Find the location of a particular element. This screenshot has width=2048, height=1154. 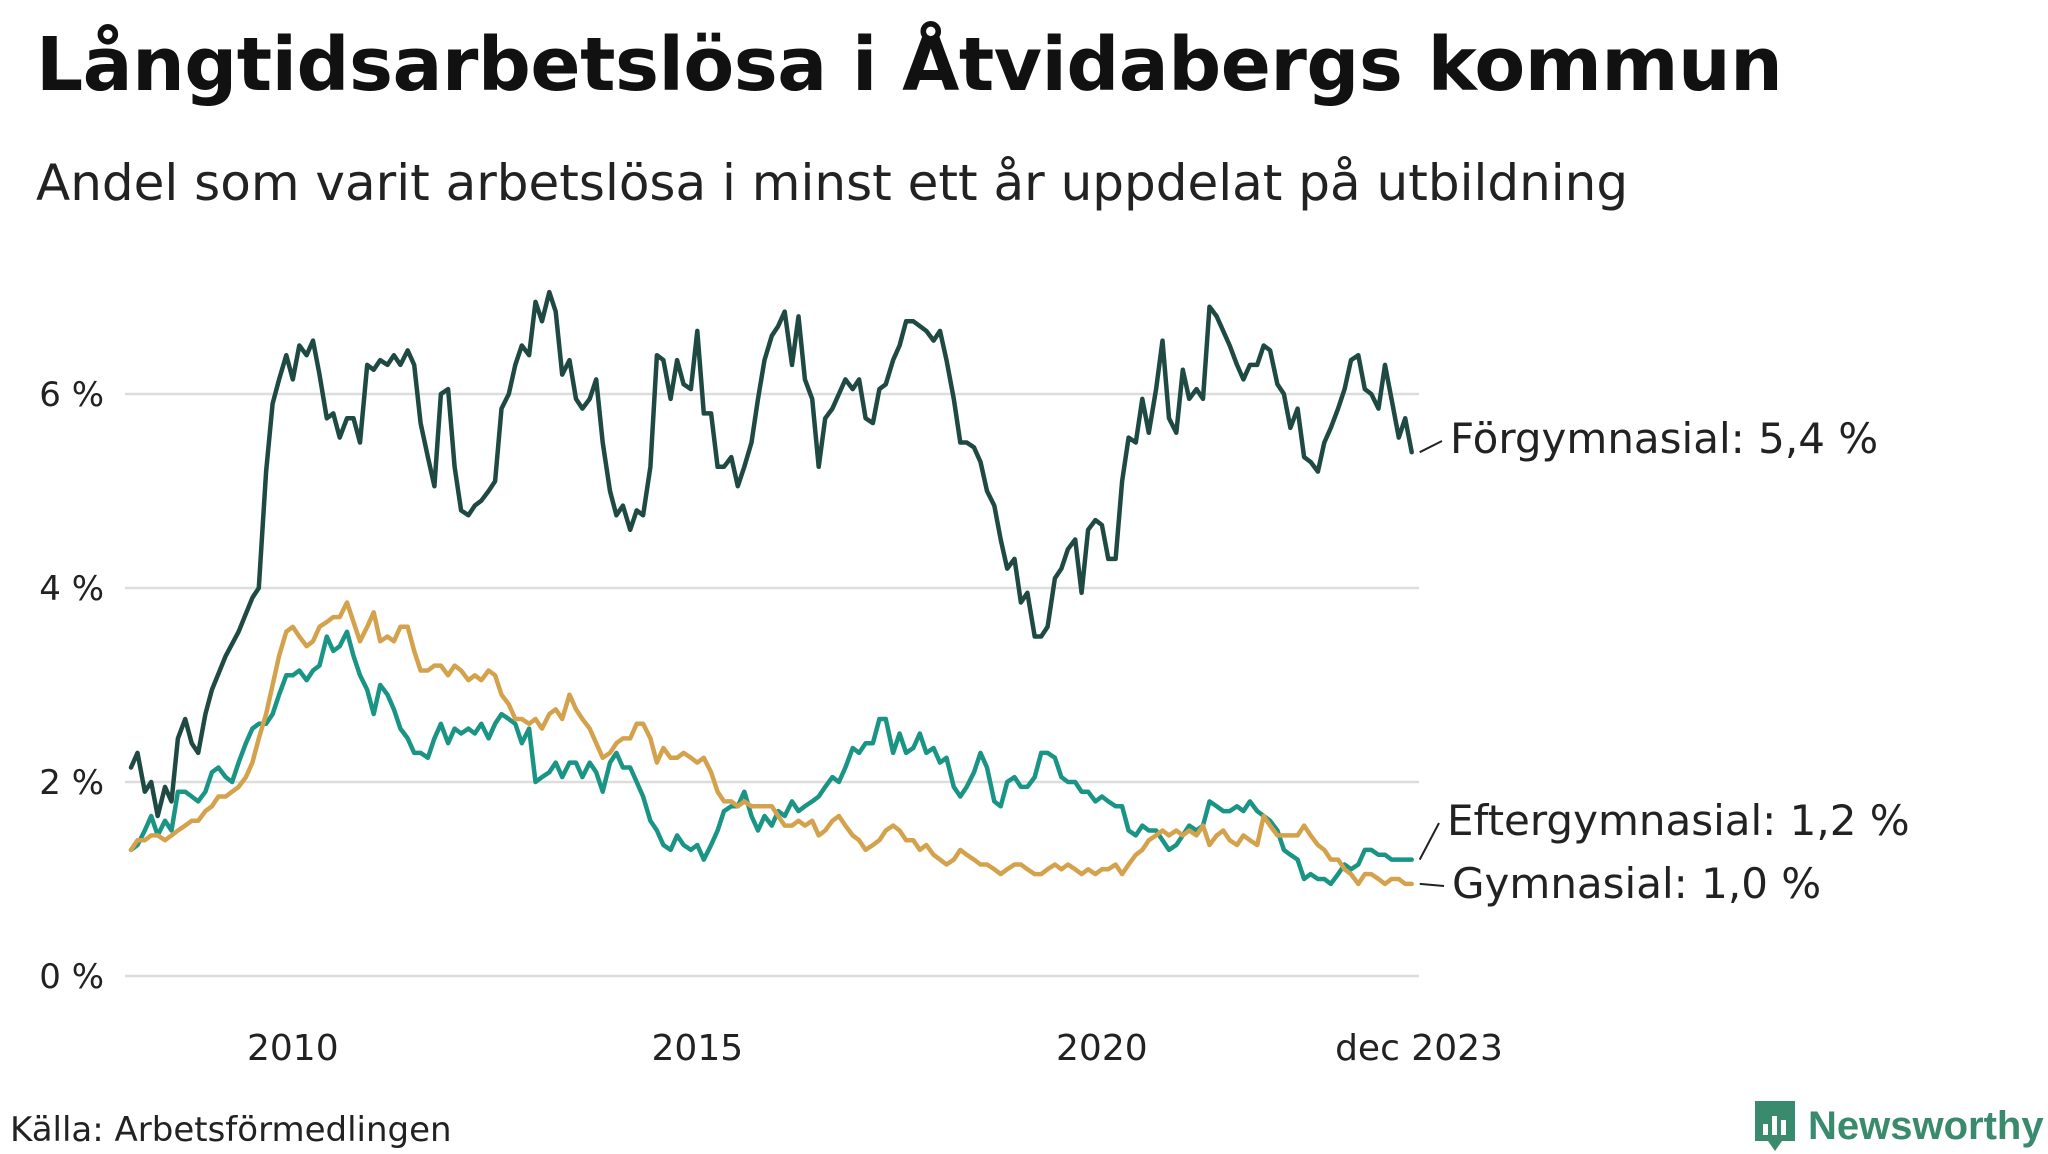

x-tick-label: 2010 is located at coordinates (293, 1048).